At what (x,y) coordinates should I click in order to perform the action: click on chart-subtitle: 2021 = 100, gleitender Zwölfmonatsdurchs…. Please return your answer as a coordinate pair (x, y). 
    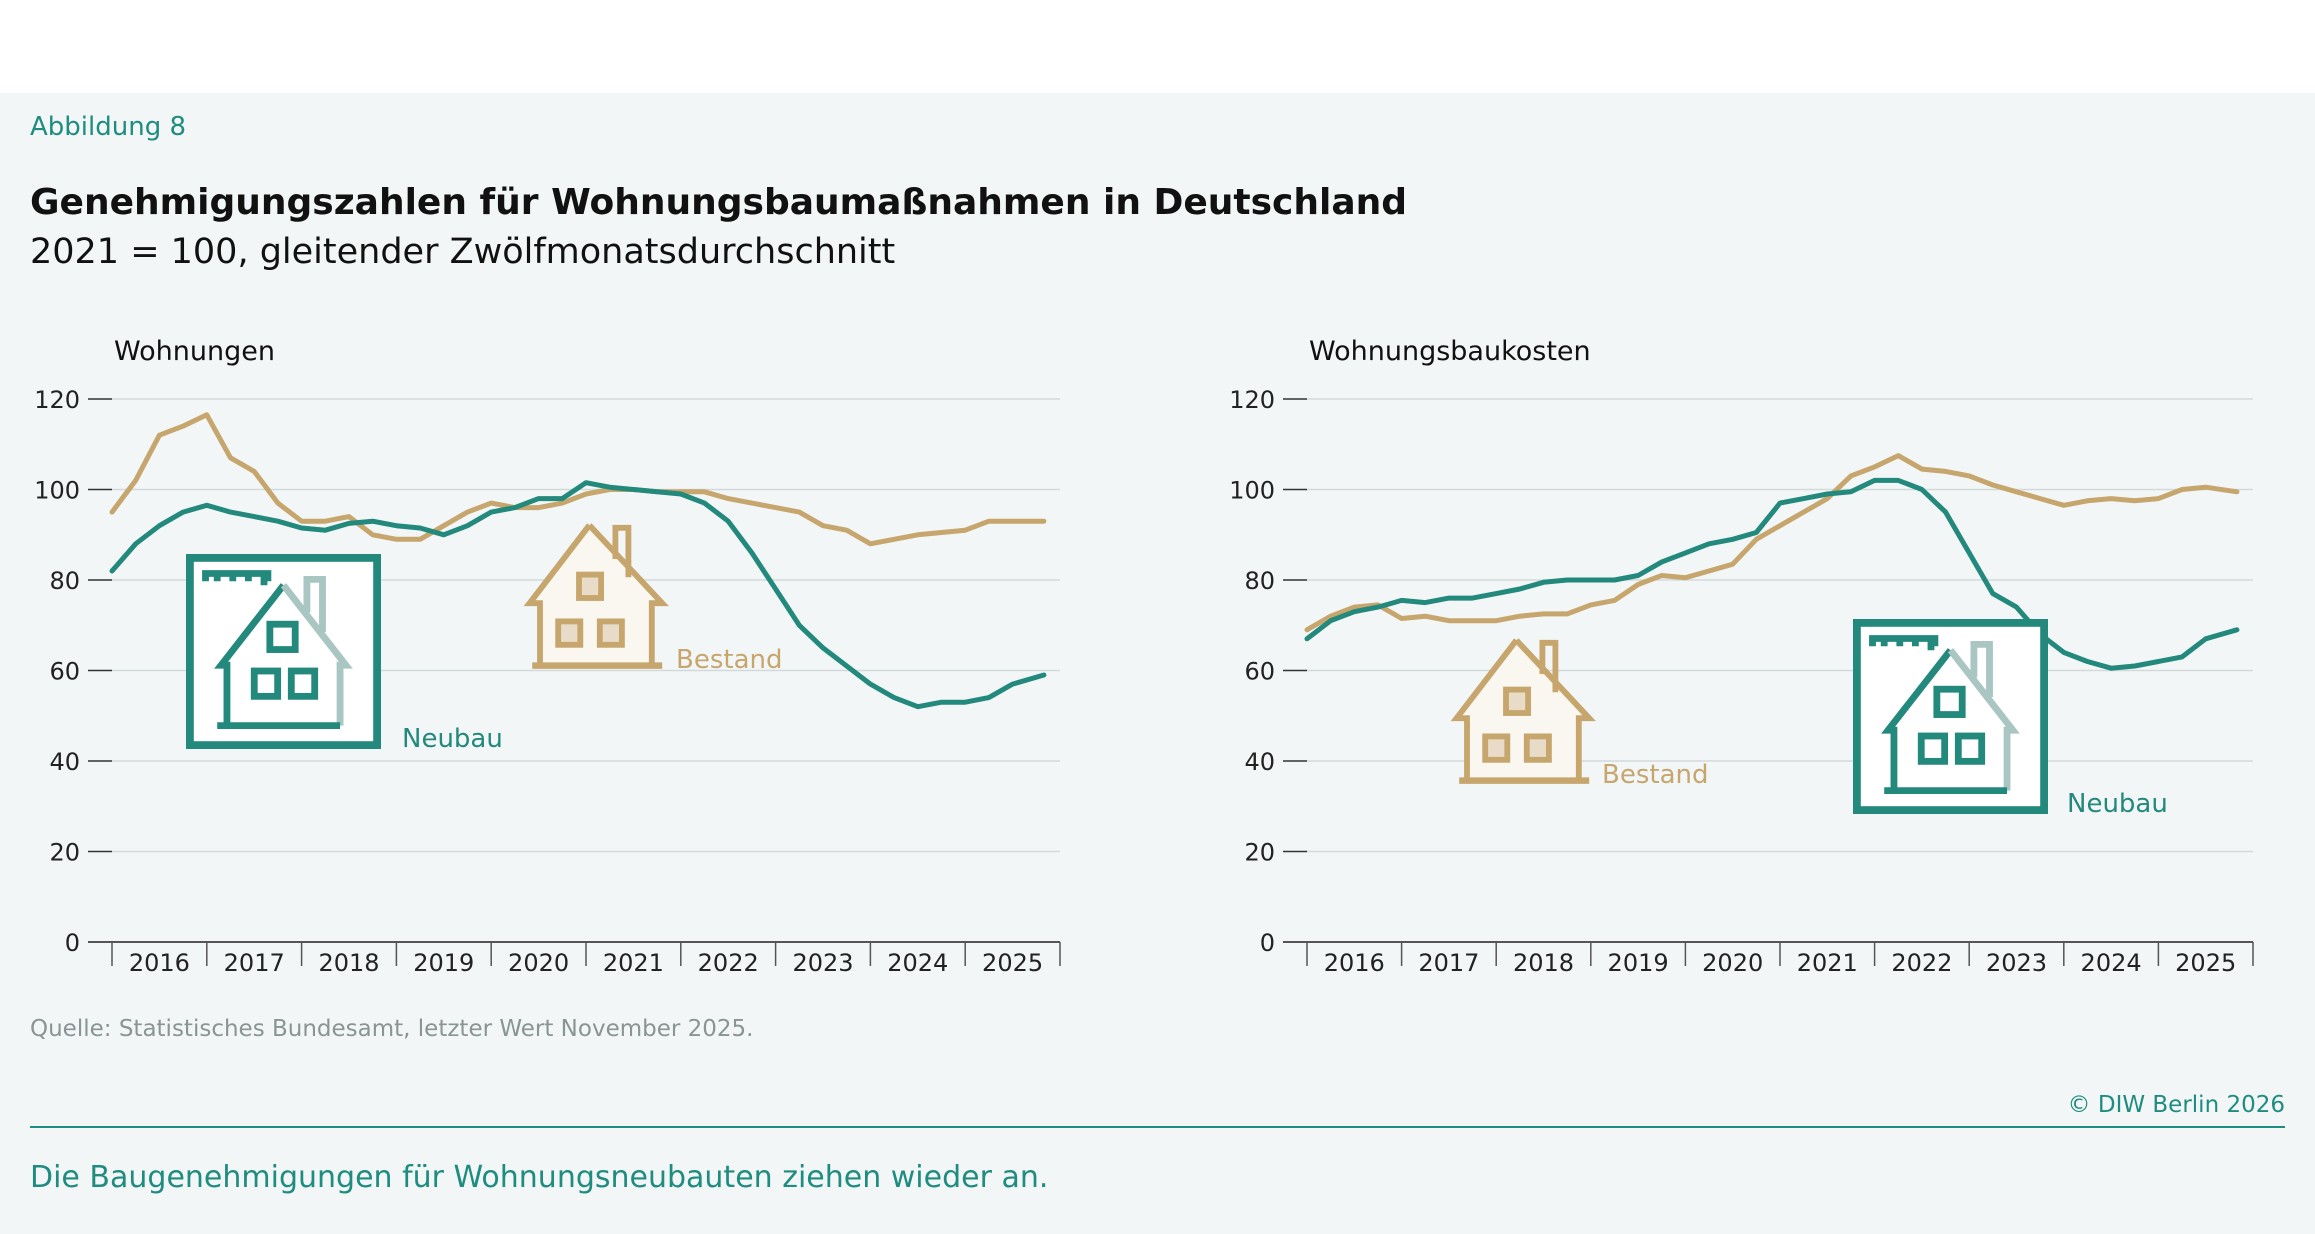
    Looking at the image, I should click on (463, 252).